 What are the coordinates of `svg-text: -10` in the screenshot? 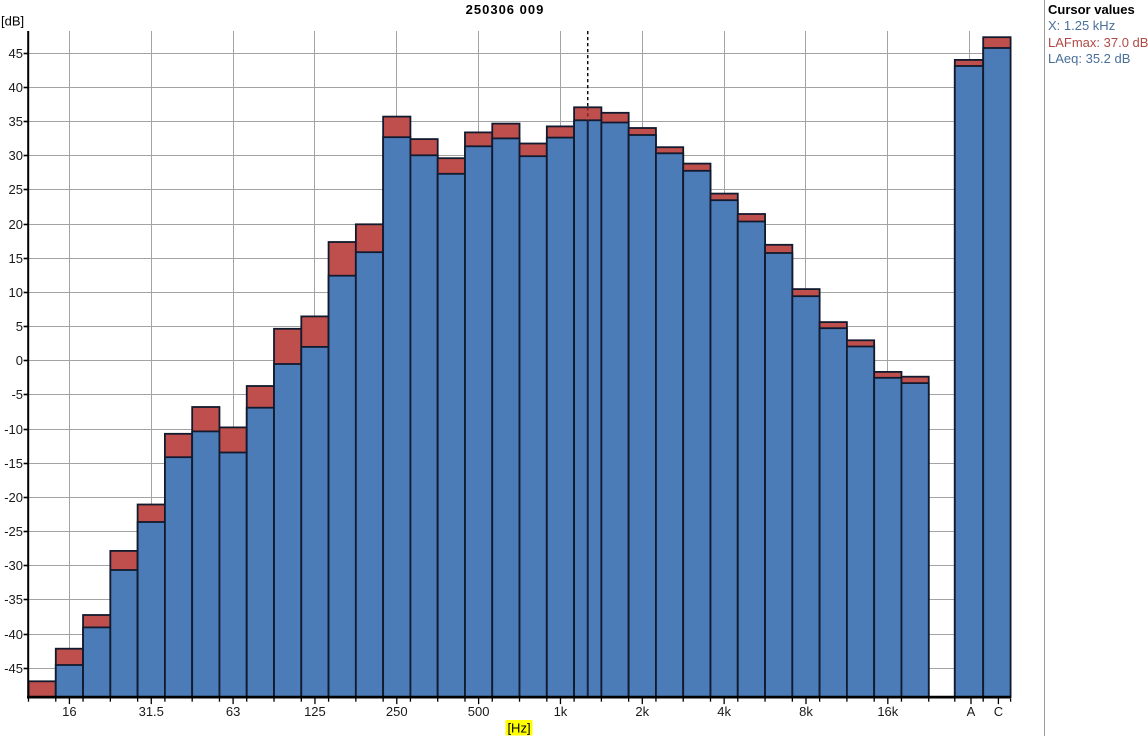 It's located at (13, 429).